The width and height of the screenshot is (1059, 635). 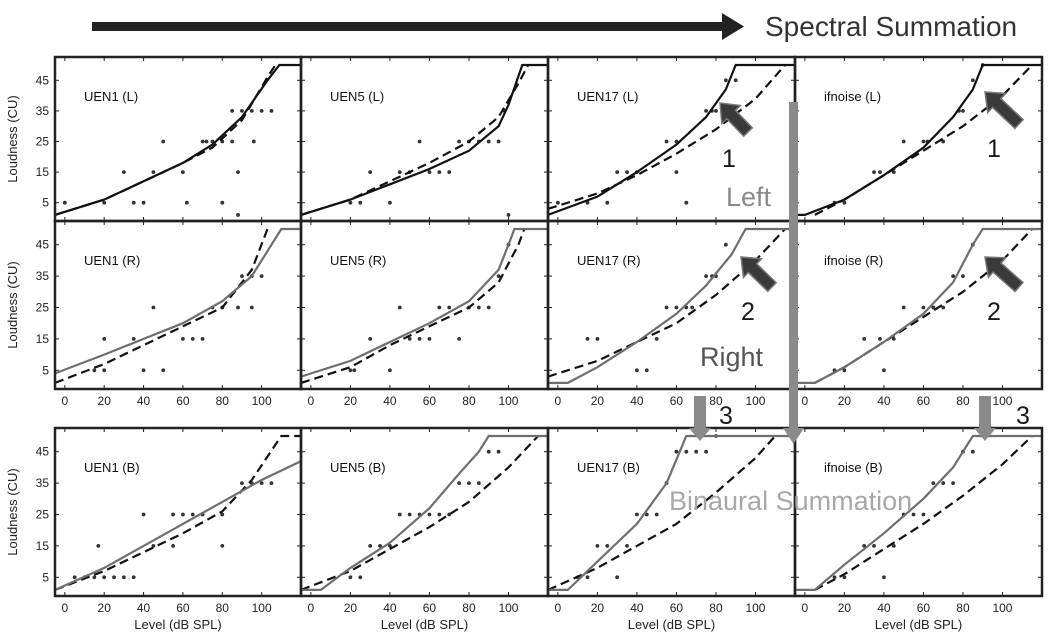 What do you see at coordinates (732, 357) in the screenshot?
I see `right-label: Right` at bounding box center [732, 357].